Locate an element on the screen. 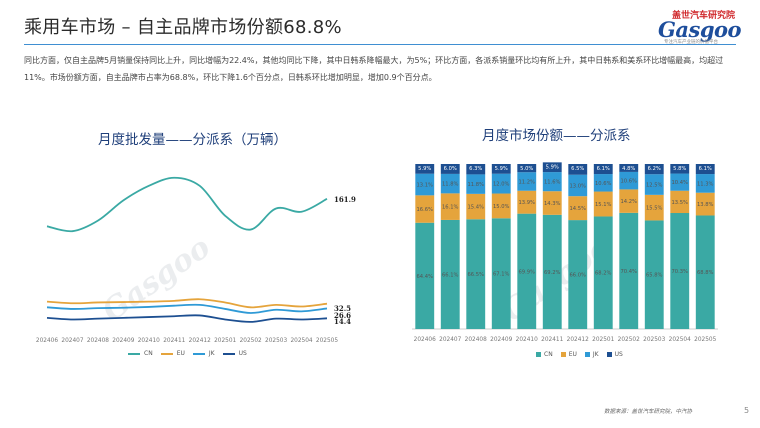  bar-data-label-cn: 69.9% is located at coordinates (527, 272).